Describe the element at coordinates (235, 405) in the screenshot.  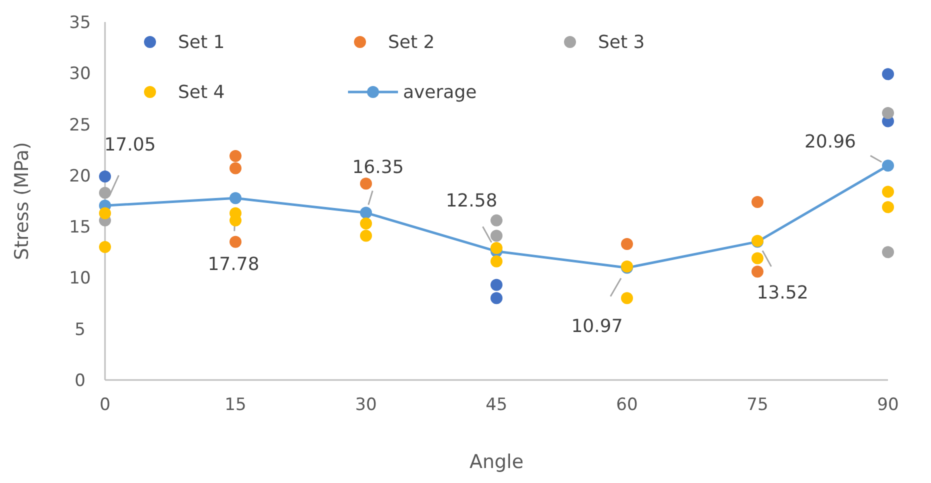
I see `x-tick-label: 15` at that location.